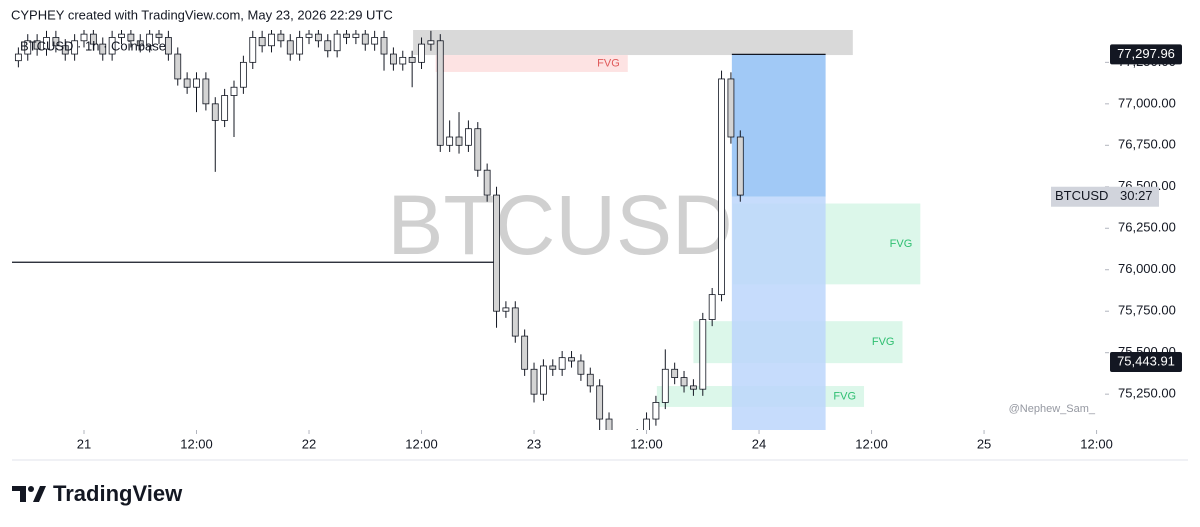 This screenshot has height=527, width=1200. What do you see at coordinates (1147, 310) in the screenshot?
I see `y-tick-label: 75,750.00` at bounding box center [1147, 310].